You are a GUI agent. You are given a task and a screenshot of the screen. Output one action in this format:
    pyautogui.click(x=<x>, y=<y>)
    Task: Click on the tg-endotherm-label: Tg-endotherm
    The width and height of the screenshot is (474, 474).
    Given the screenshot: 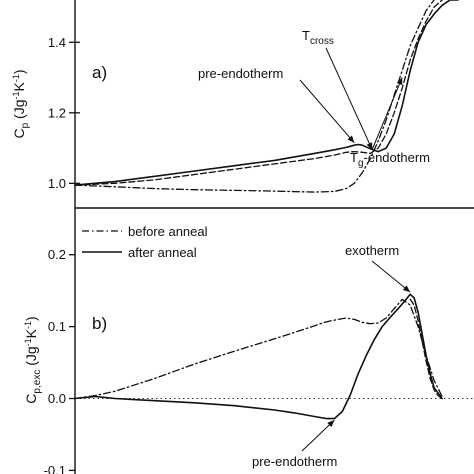 What is the action you would take?
    pyautogui.click(x=390, y=159)
    